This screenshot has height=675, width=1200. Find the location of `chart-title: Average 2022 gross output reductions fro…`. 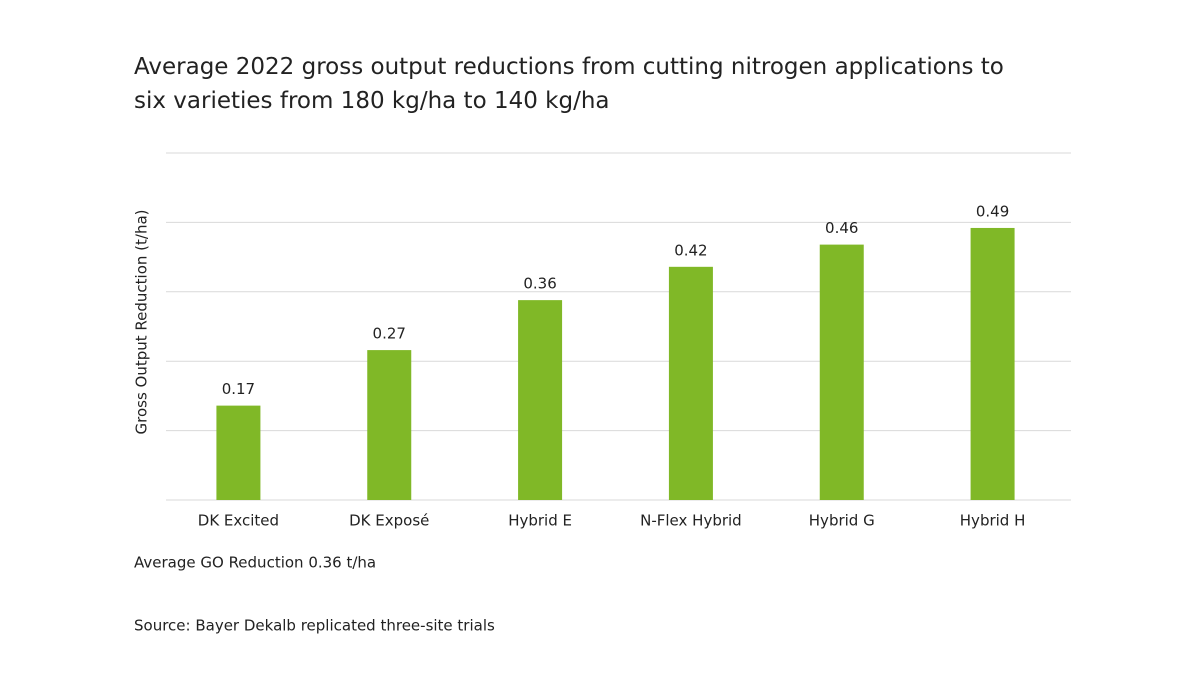

chart-title: Average 2022 gross output reductions fro… is located at coordinates (569, 84).